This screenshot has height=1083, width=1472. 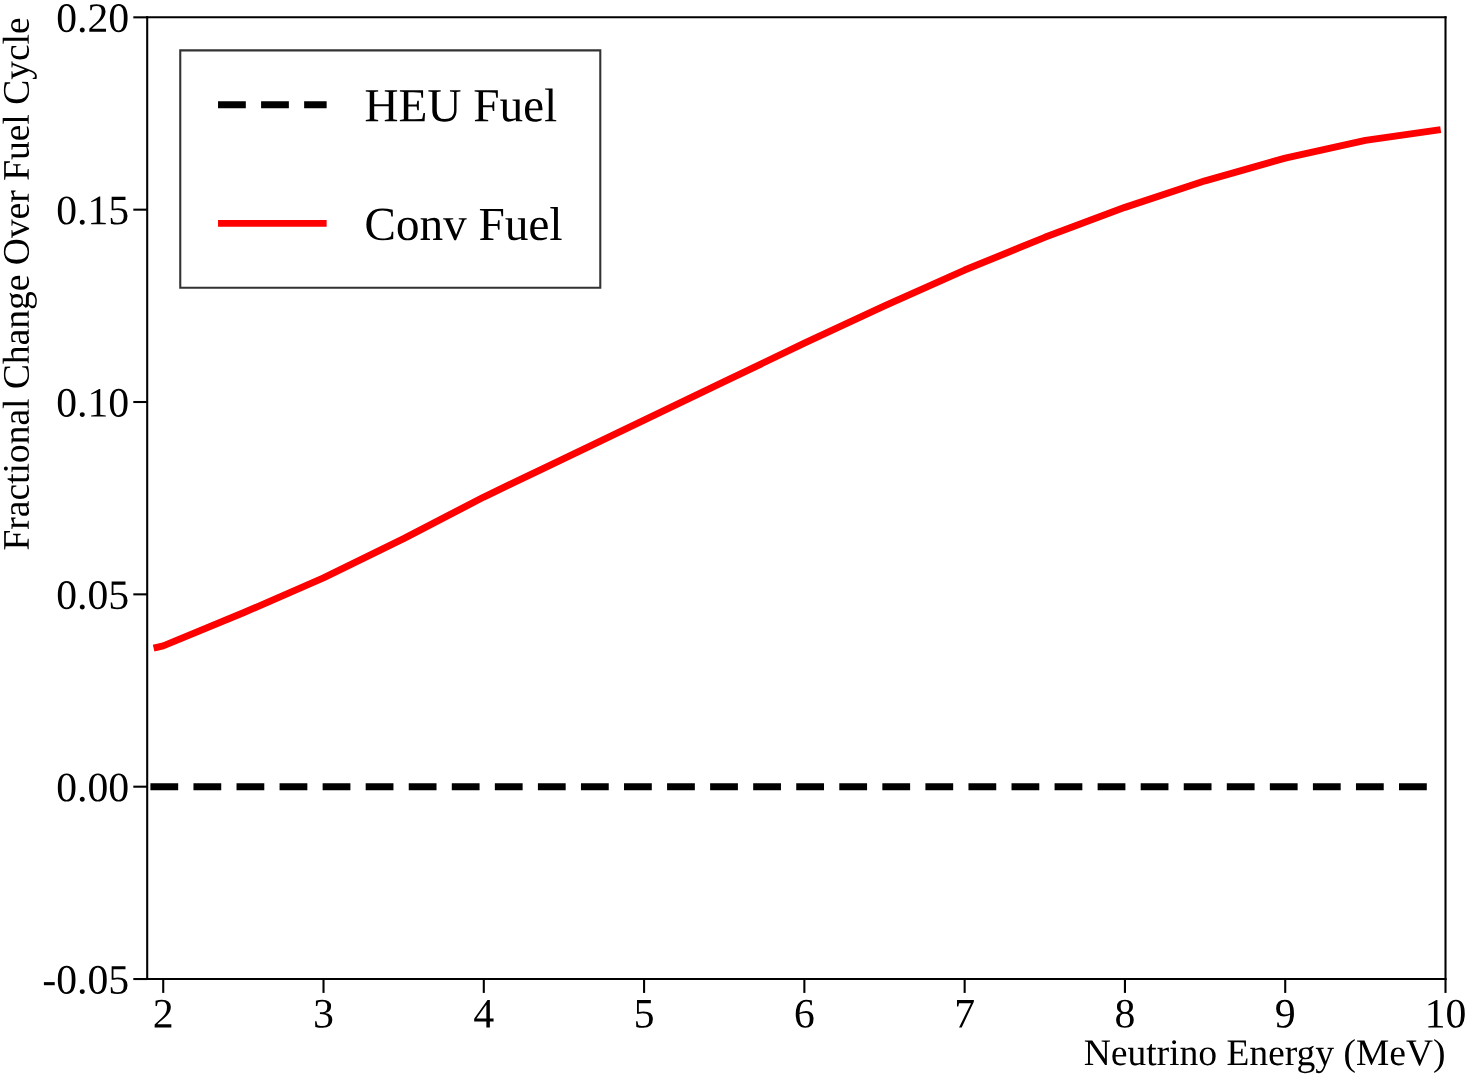 I want to click on y-tick-label: 0.20, so click(x=92, y=18).